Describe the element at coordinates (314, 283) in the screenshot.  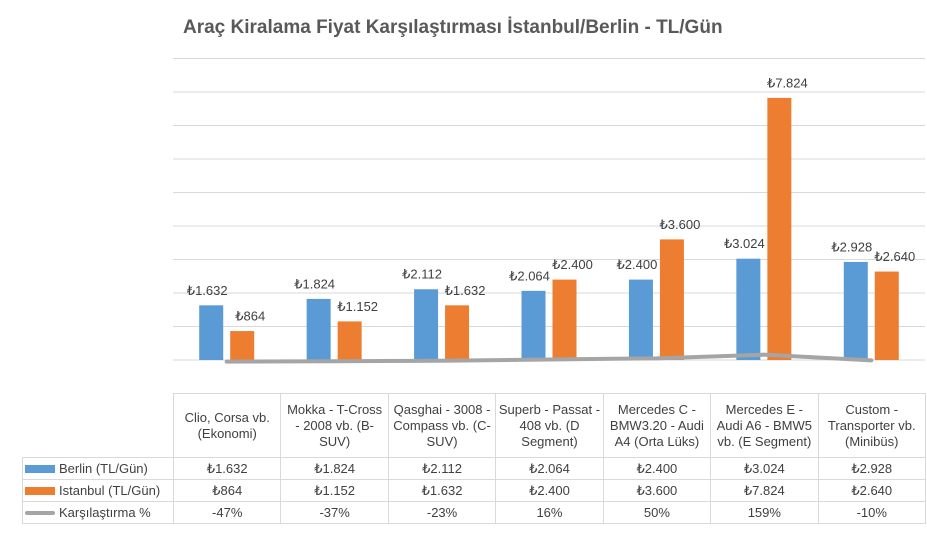
I see `data-label: ₺1.824` at that location.